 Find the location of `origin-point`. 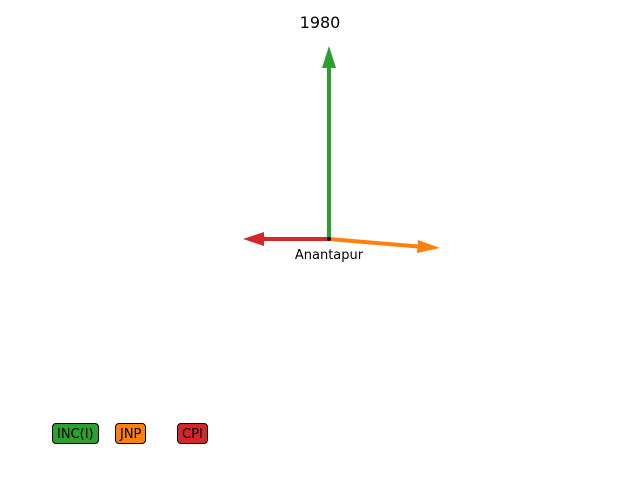

origin-point is located at coordinates (329, 239).